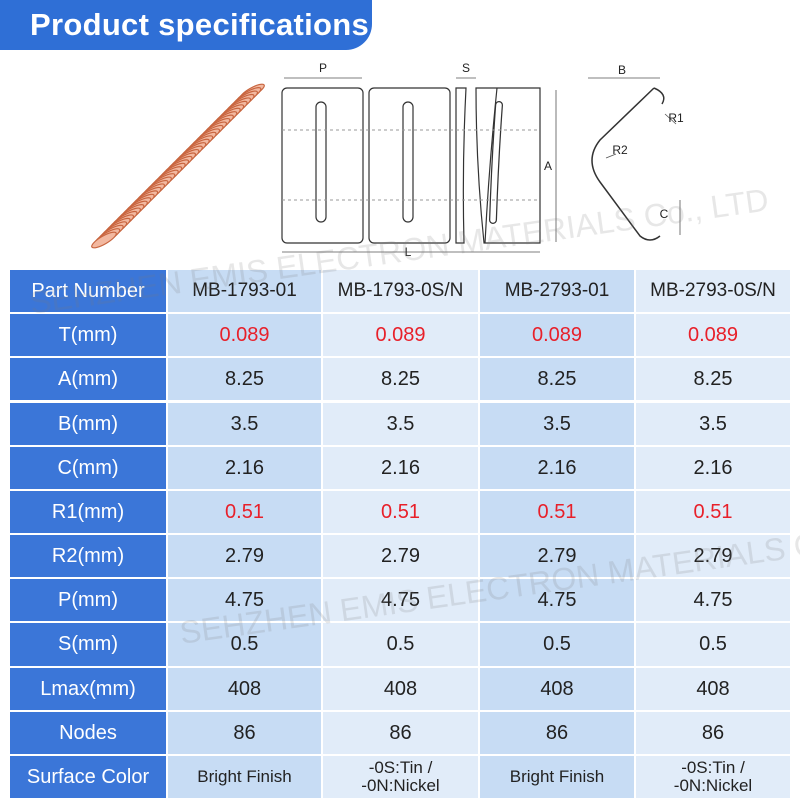  What do you see at coordinates (620, 150) in the screenshot?
I see `dimension-label: R2` at bounding box center [620, 150].